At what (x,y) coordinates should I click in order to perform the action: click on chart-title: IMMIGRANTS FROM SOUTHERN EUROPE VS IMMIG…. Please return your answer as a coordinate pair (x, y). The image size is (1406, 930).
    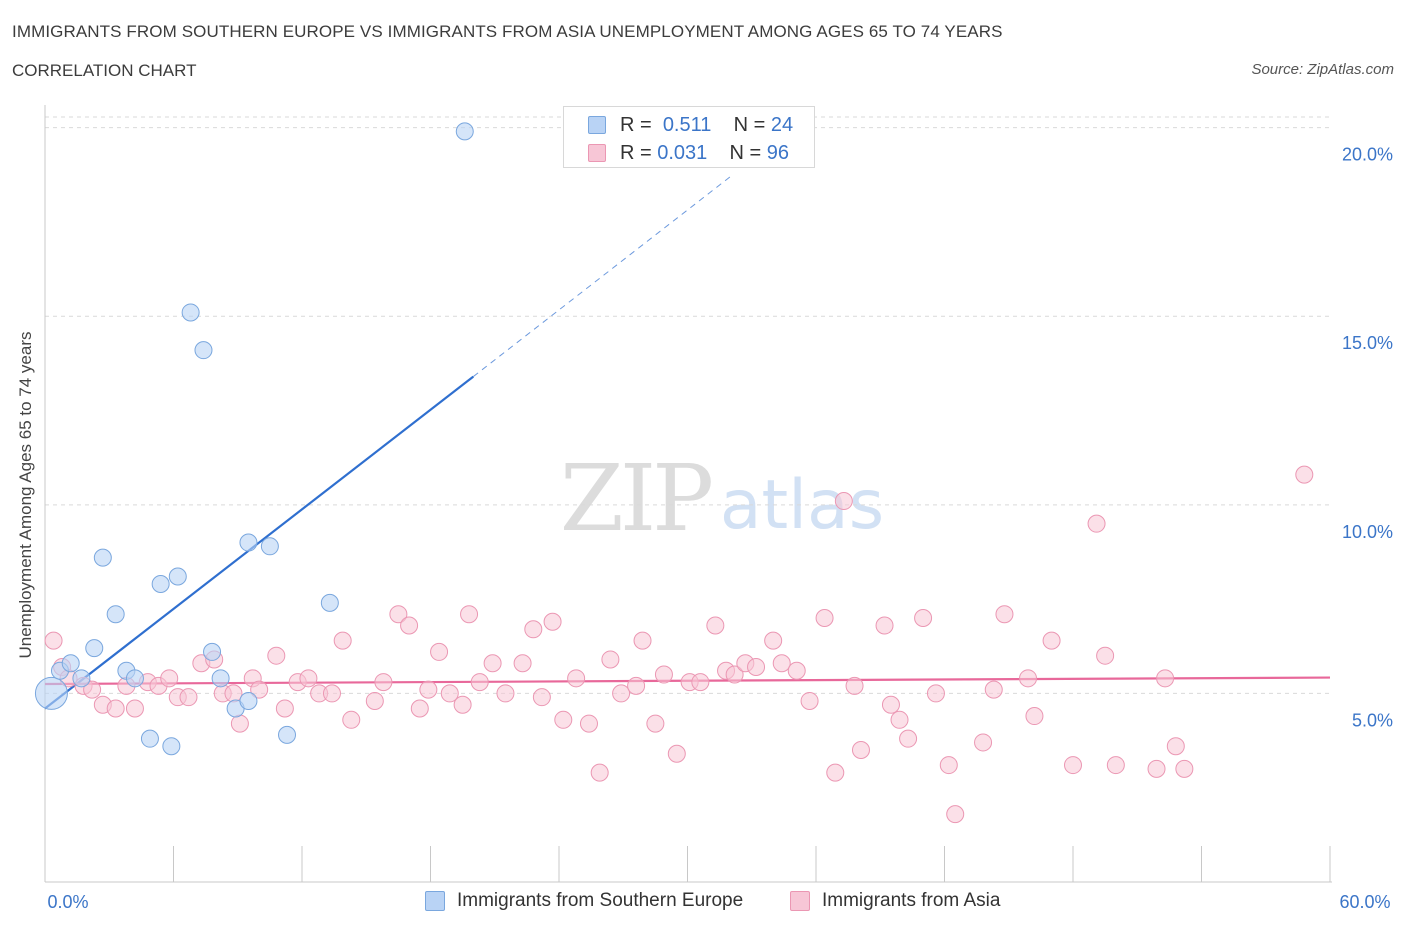
    Looking at the image, I should click on (507, 31).